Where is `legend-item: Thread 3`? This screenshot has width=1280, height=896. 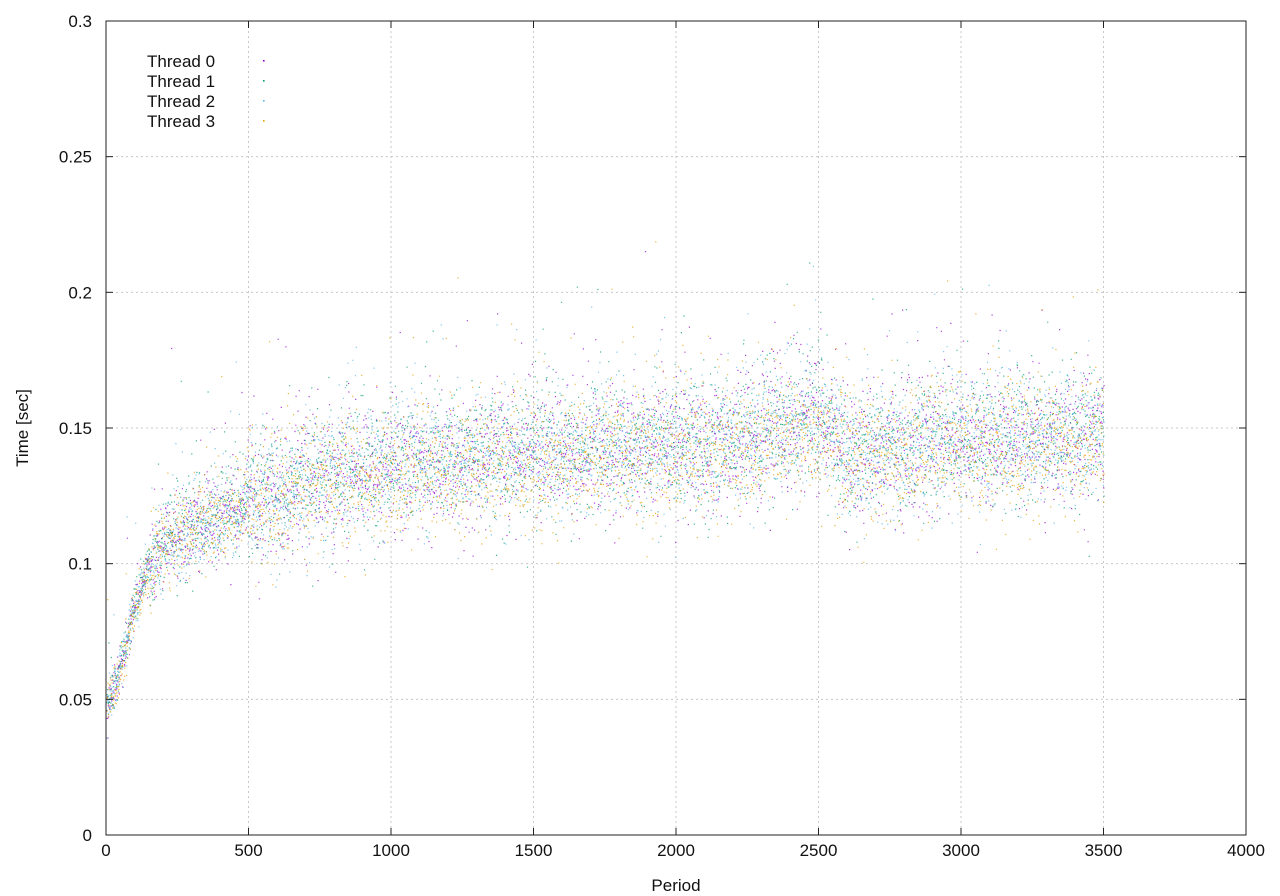
legend-item: Thread 3 is located at coordinates (206, 121).